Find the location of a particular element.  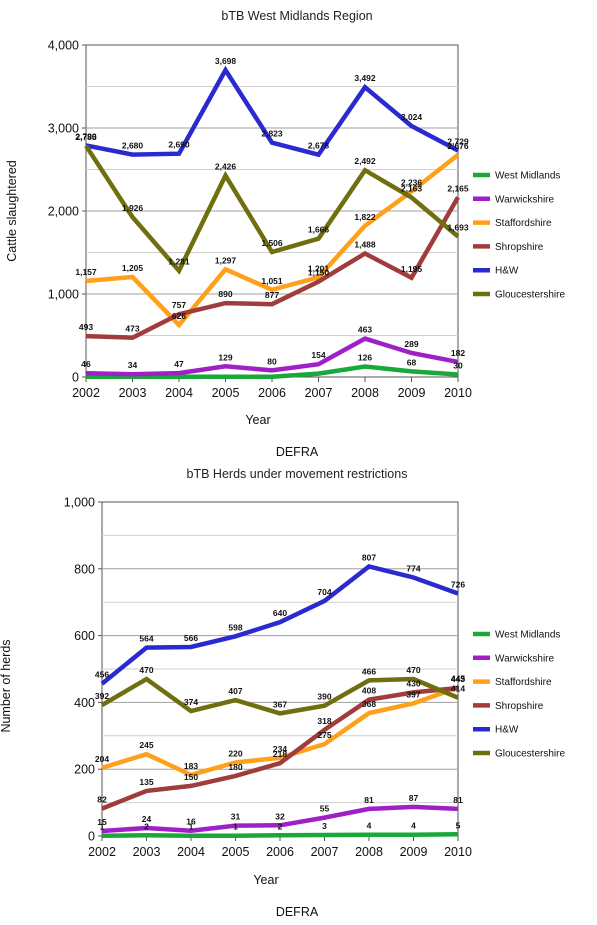

data-label: 2,790 is located at coordinates (86, 136).